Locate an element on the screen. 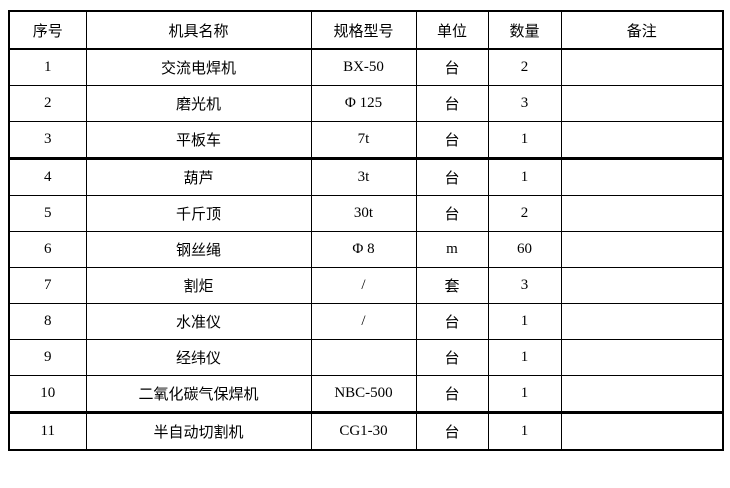  cell-spec: Φ 125 is located at coordinates (363, 103).